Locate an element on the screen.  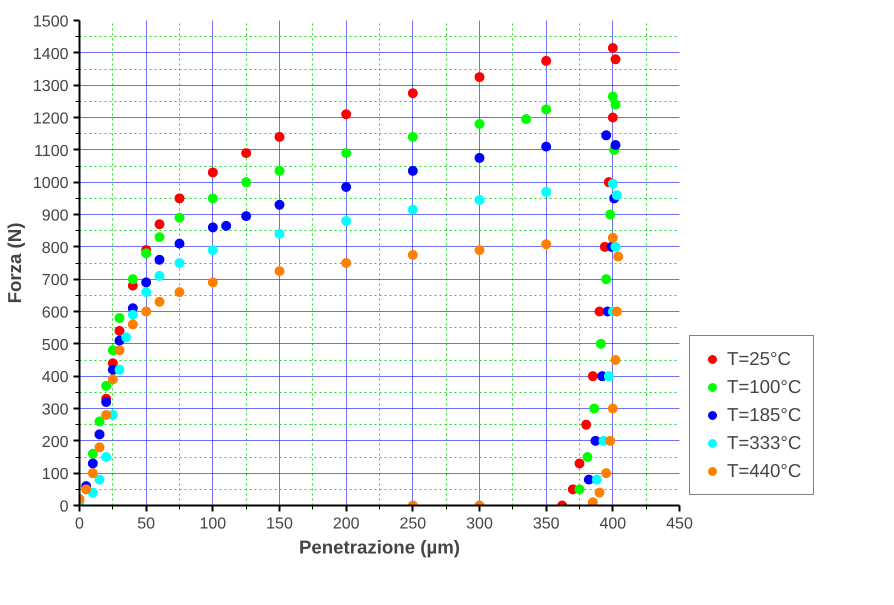
x-tick-label: 350 is located at coordinates (546, 524).